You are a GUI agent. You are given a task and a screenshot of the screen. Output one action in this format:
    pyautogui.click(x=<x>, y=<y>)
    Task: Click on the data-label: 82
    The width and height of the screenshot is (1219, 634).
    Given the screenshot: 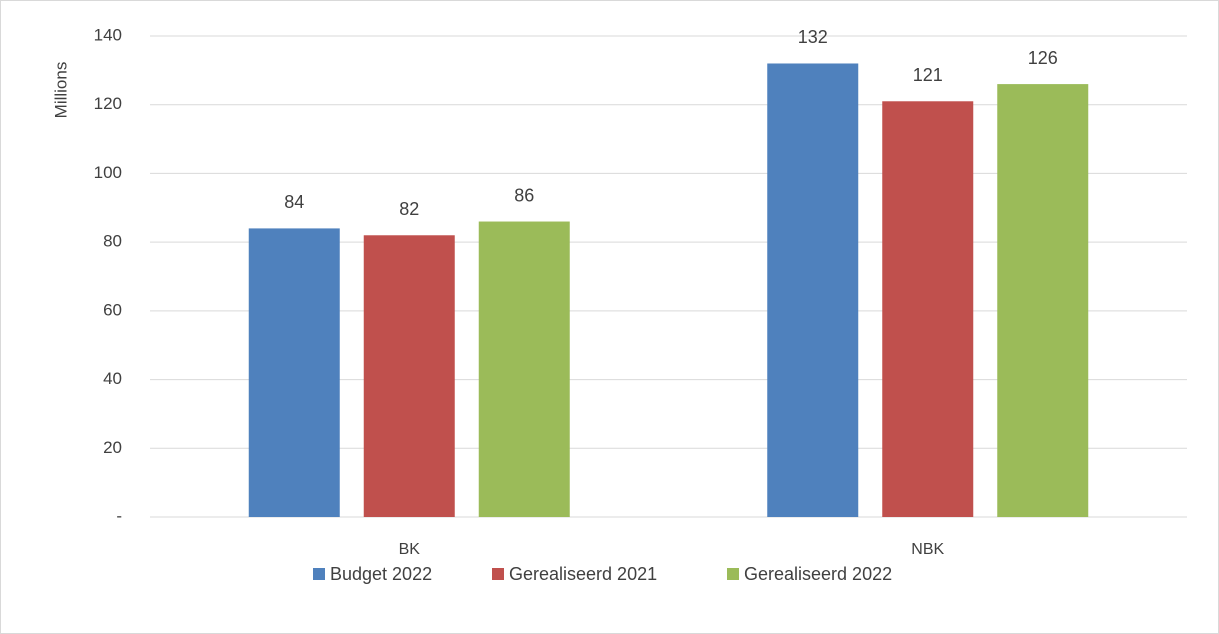 What is the action you would take?
    pyautogui.click(x=409, y=209)
    